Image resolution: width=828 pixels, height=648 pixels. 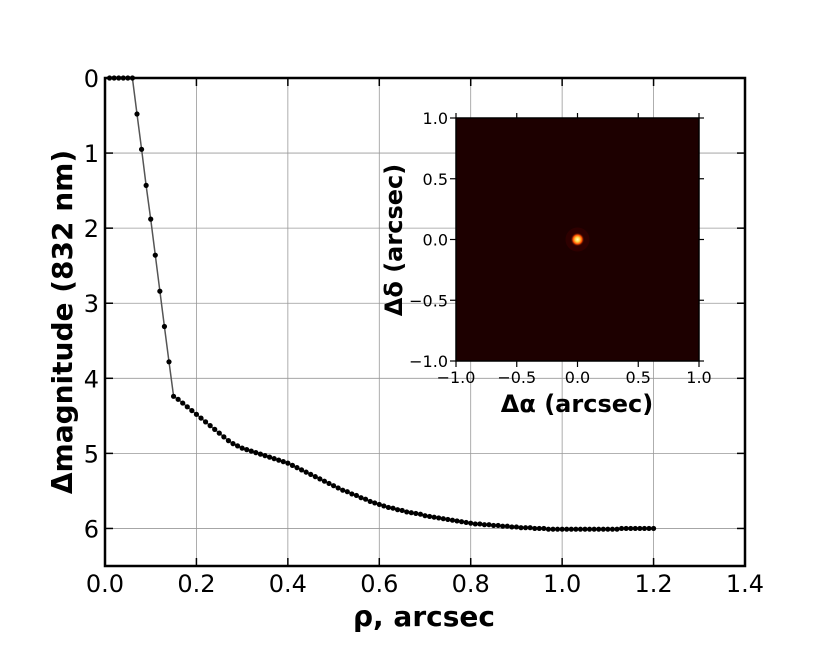 What do you see at coordinates (91, 154) in the screenshot?
I see `y-tick-label: 1` at bounding box center [91, 154].